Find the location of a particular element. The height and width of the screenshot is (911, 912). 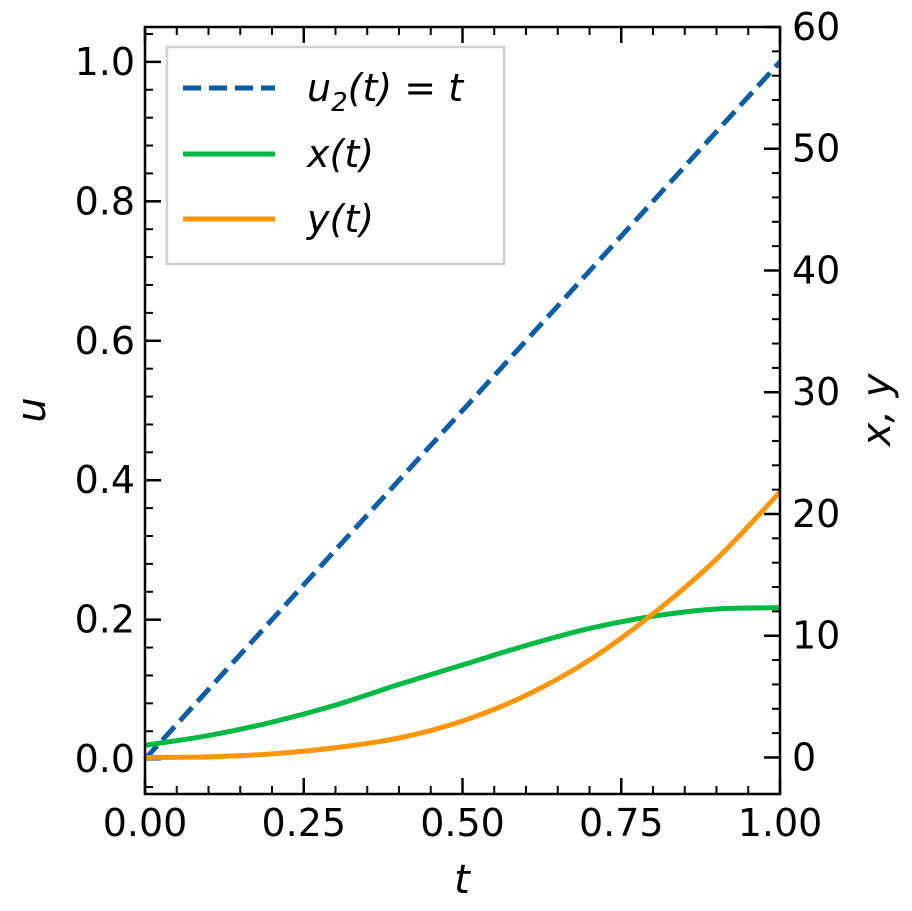

x-tick-label: 0.25 is located at coordinates (303, 823).